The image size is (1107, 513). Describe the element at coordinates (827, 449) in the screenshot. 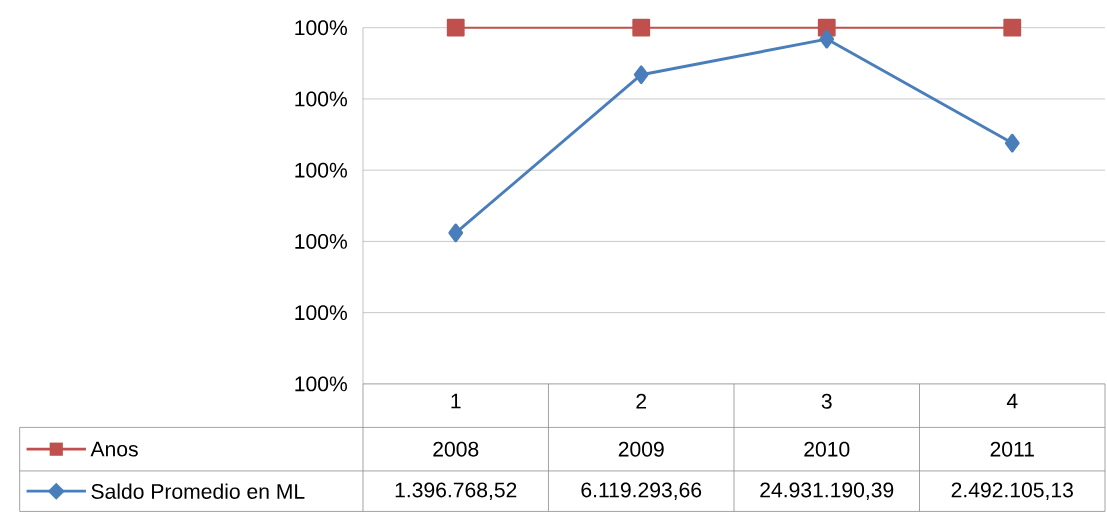

I see `text: 2010` at that location.